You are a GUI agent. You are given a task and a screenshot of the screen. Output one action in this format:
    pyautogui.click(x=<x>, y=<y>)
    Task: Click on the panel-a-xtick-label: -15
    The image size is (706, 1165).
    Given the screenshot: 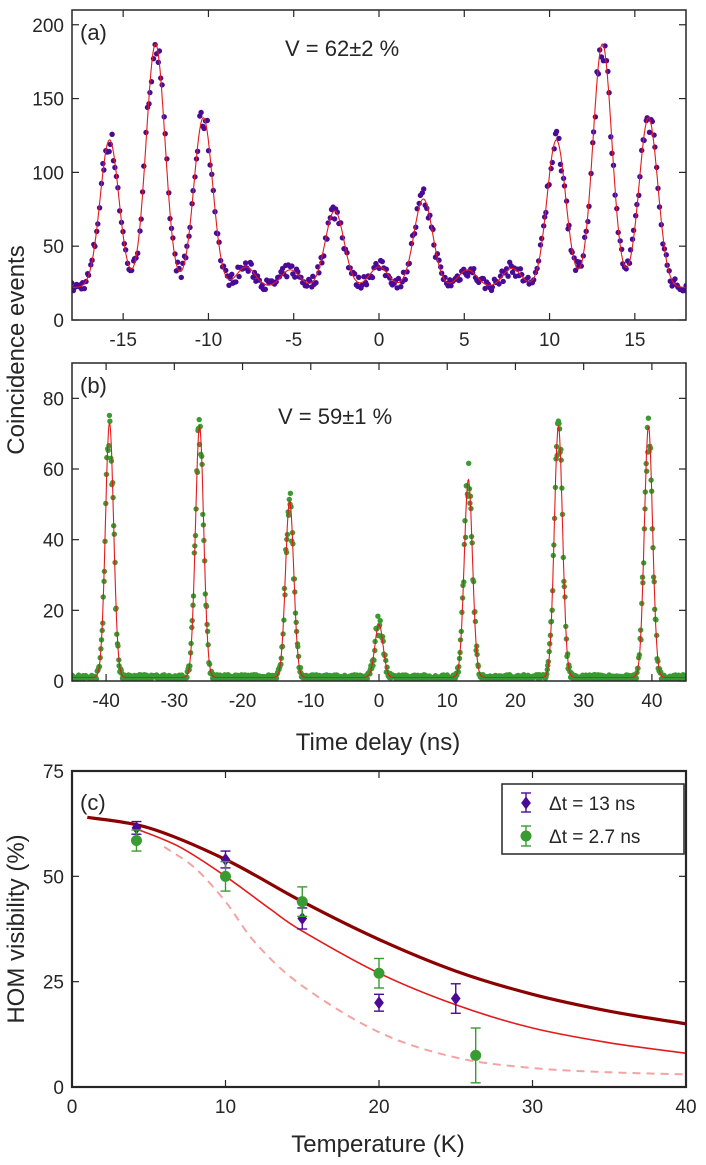 What is the action you would take?
    pyautogui.click(x=122, y=340)
    